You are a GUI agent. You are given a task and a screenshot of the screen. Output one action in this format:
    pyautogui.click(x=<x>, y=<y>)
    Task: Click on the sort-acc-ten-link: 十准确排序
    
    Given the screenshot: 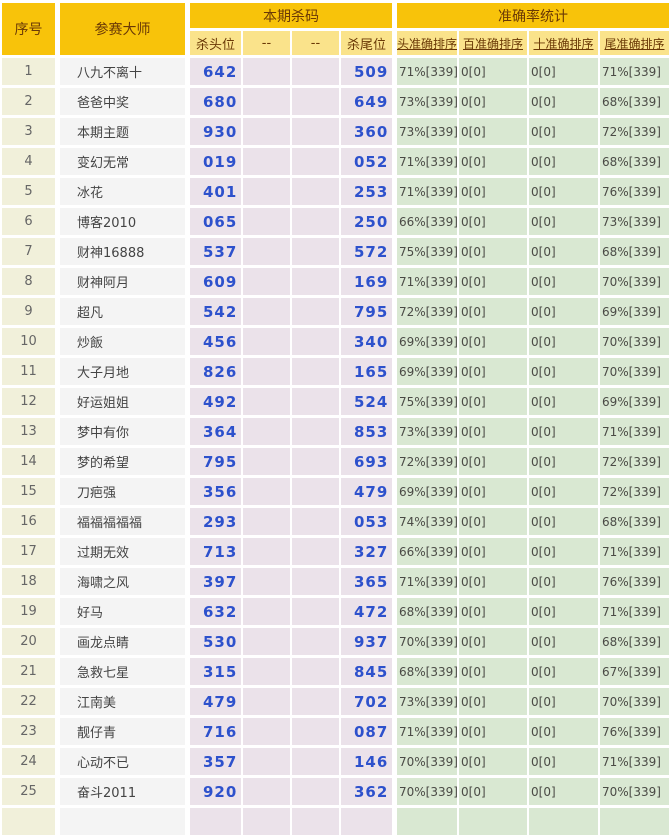 What is the action you would take?
    pyautogui.click(x=563, y=43)
    